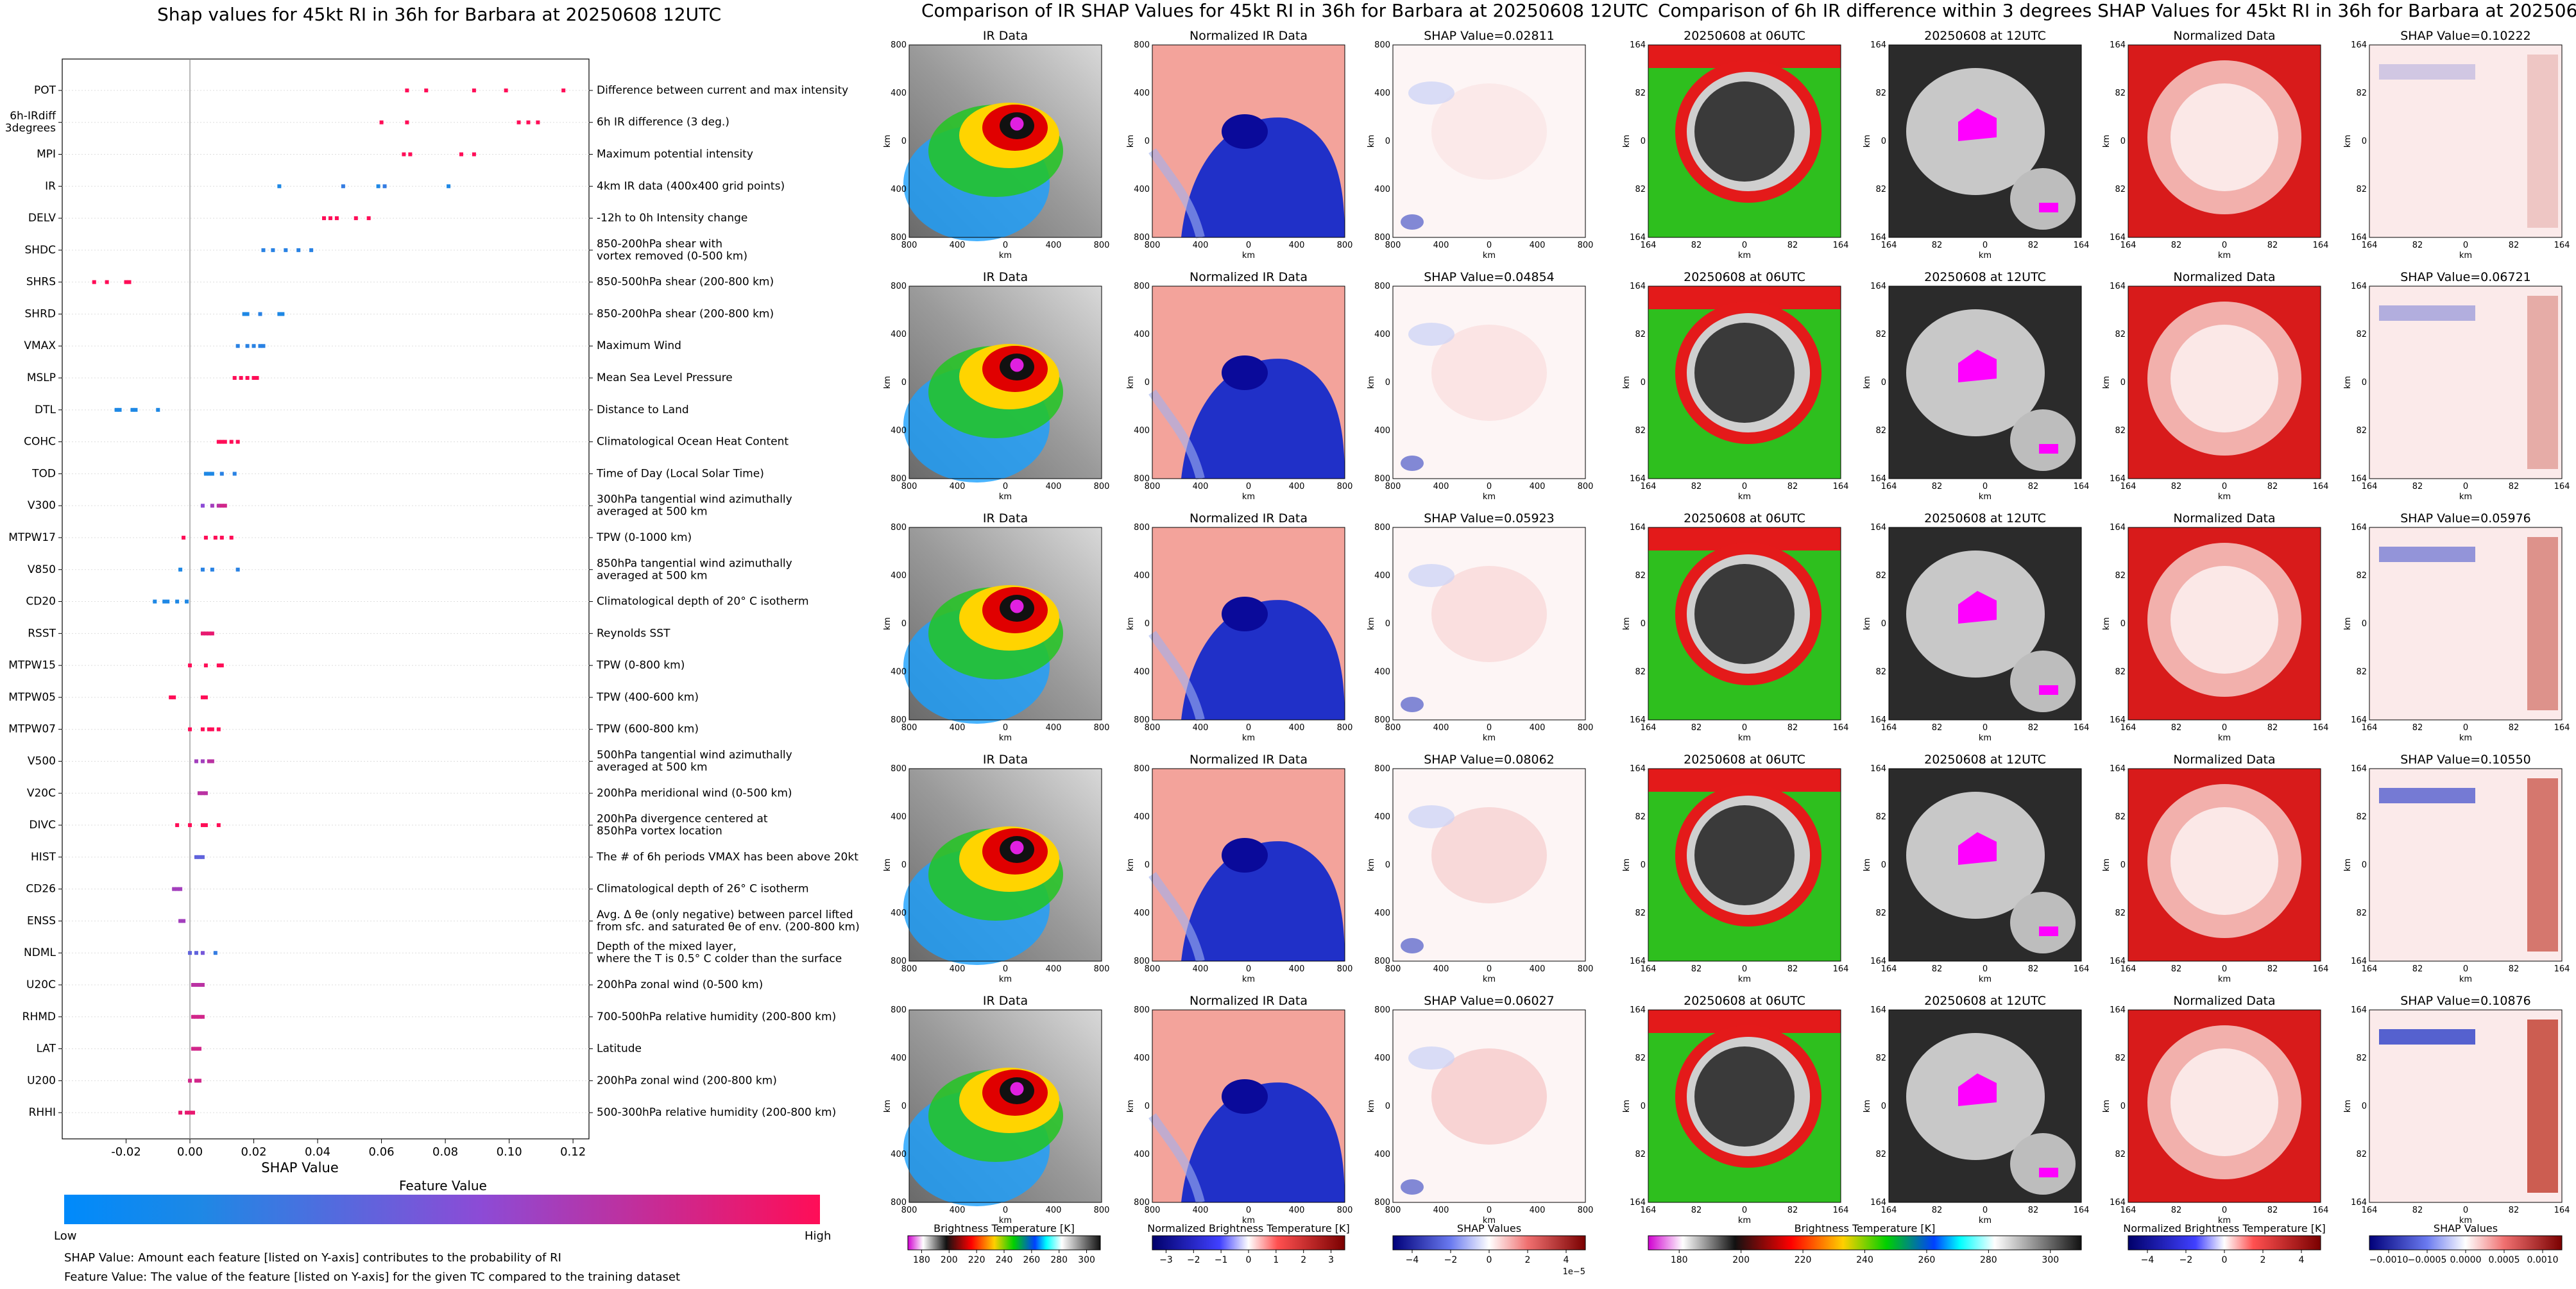  Describe the element at coordinates (50, 186) in the screenshot. I see `feature-name-label: IR` at that location.